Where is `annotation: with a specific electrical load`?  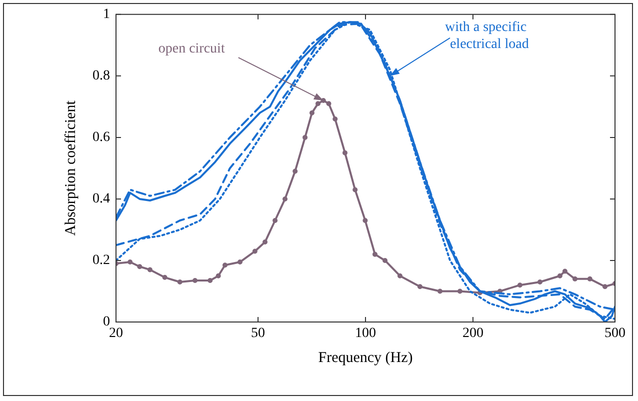
annotation: with a specific electrical load is located at coordinates (486, 36).